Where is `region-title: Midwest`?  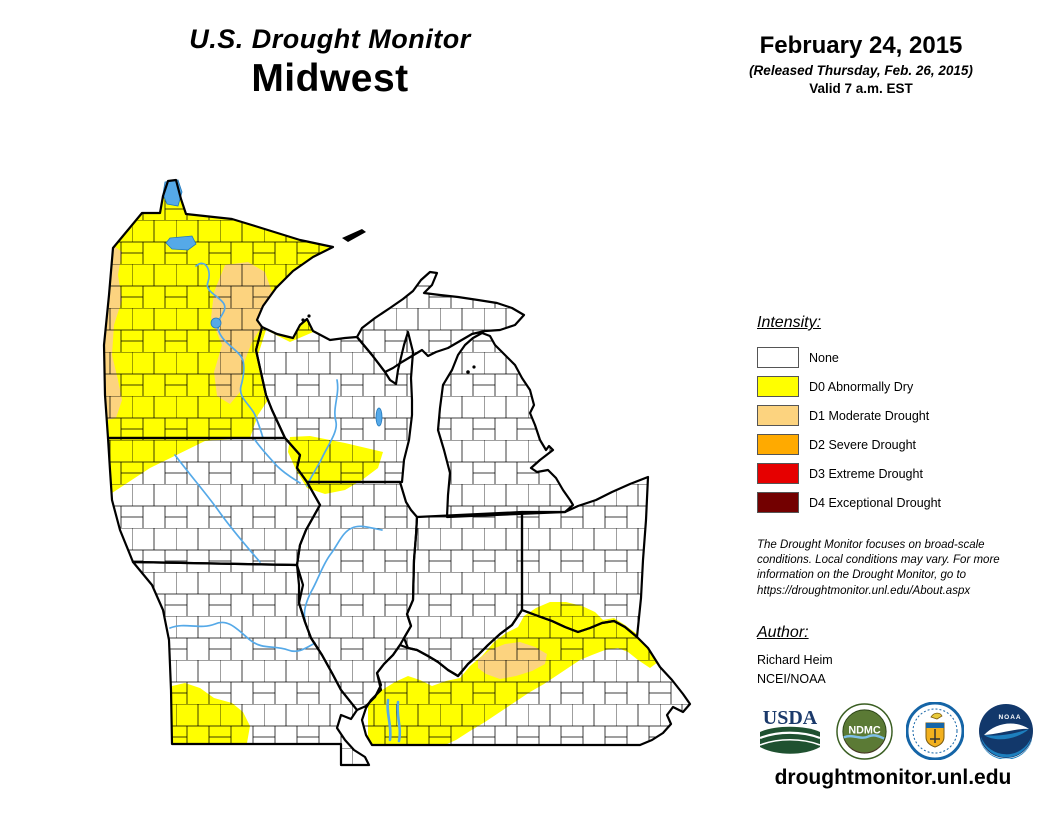 region-title: Midwest is located at coordinates (330, 78).